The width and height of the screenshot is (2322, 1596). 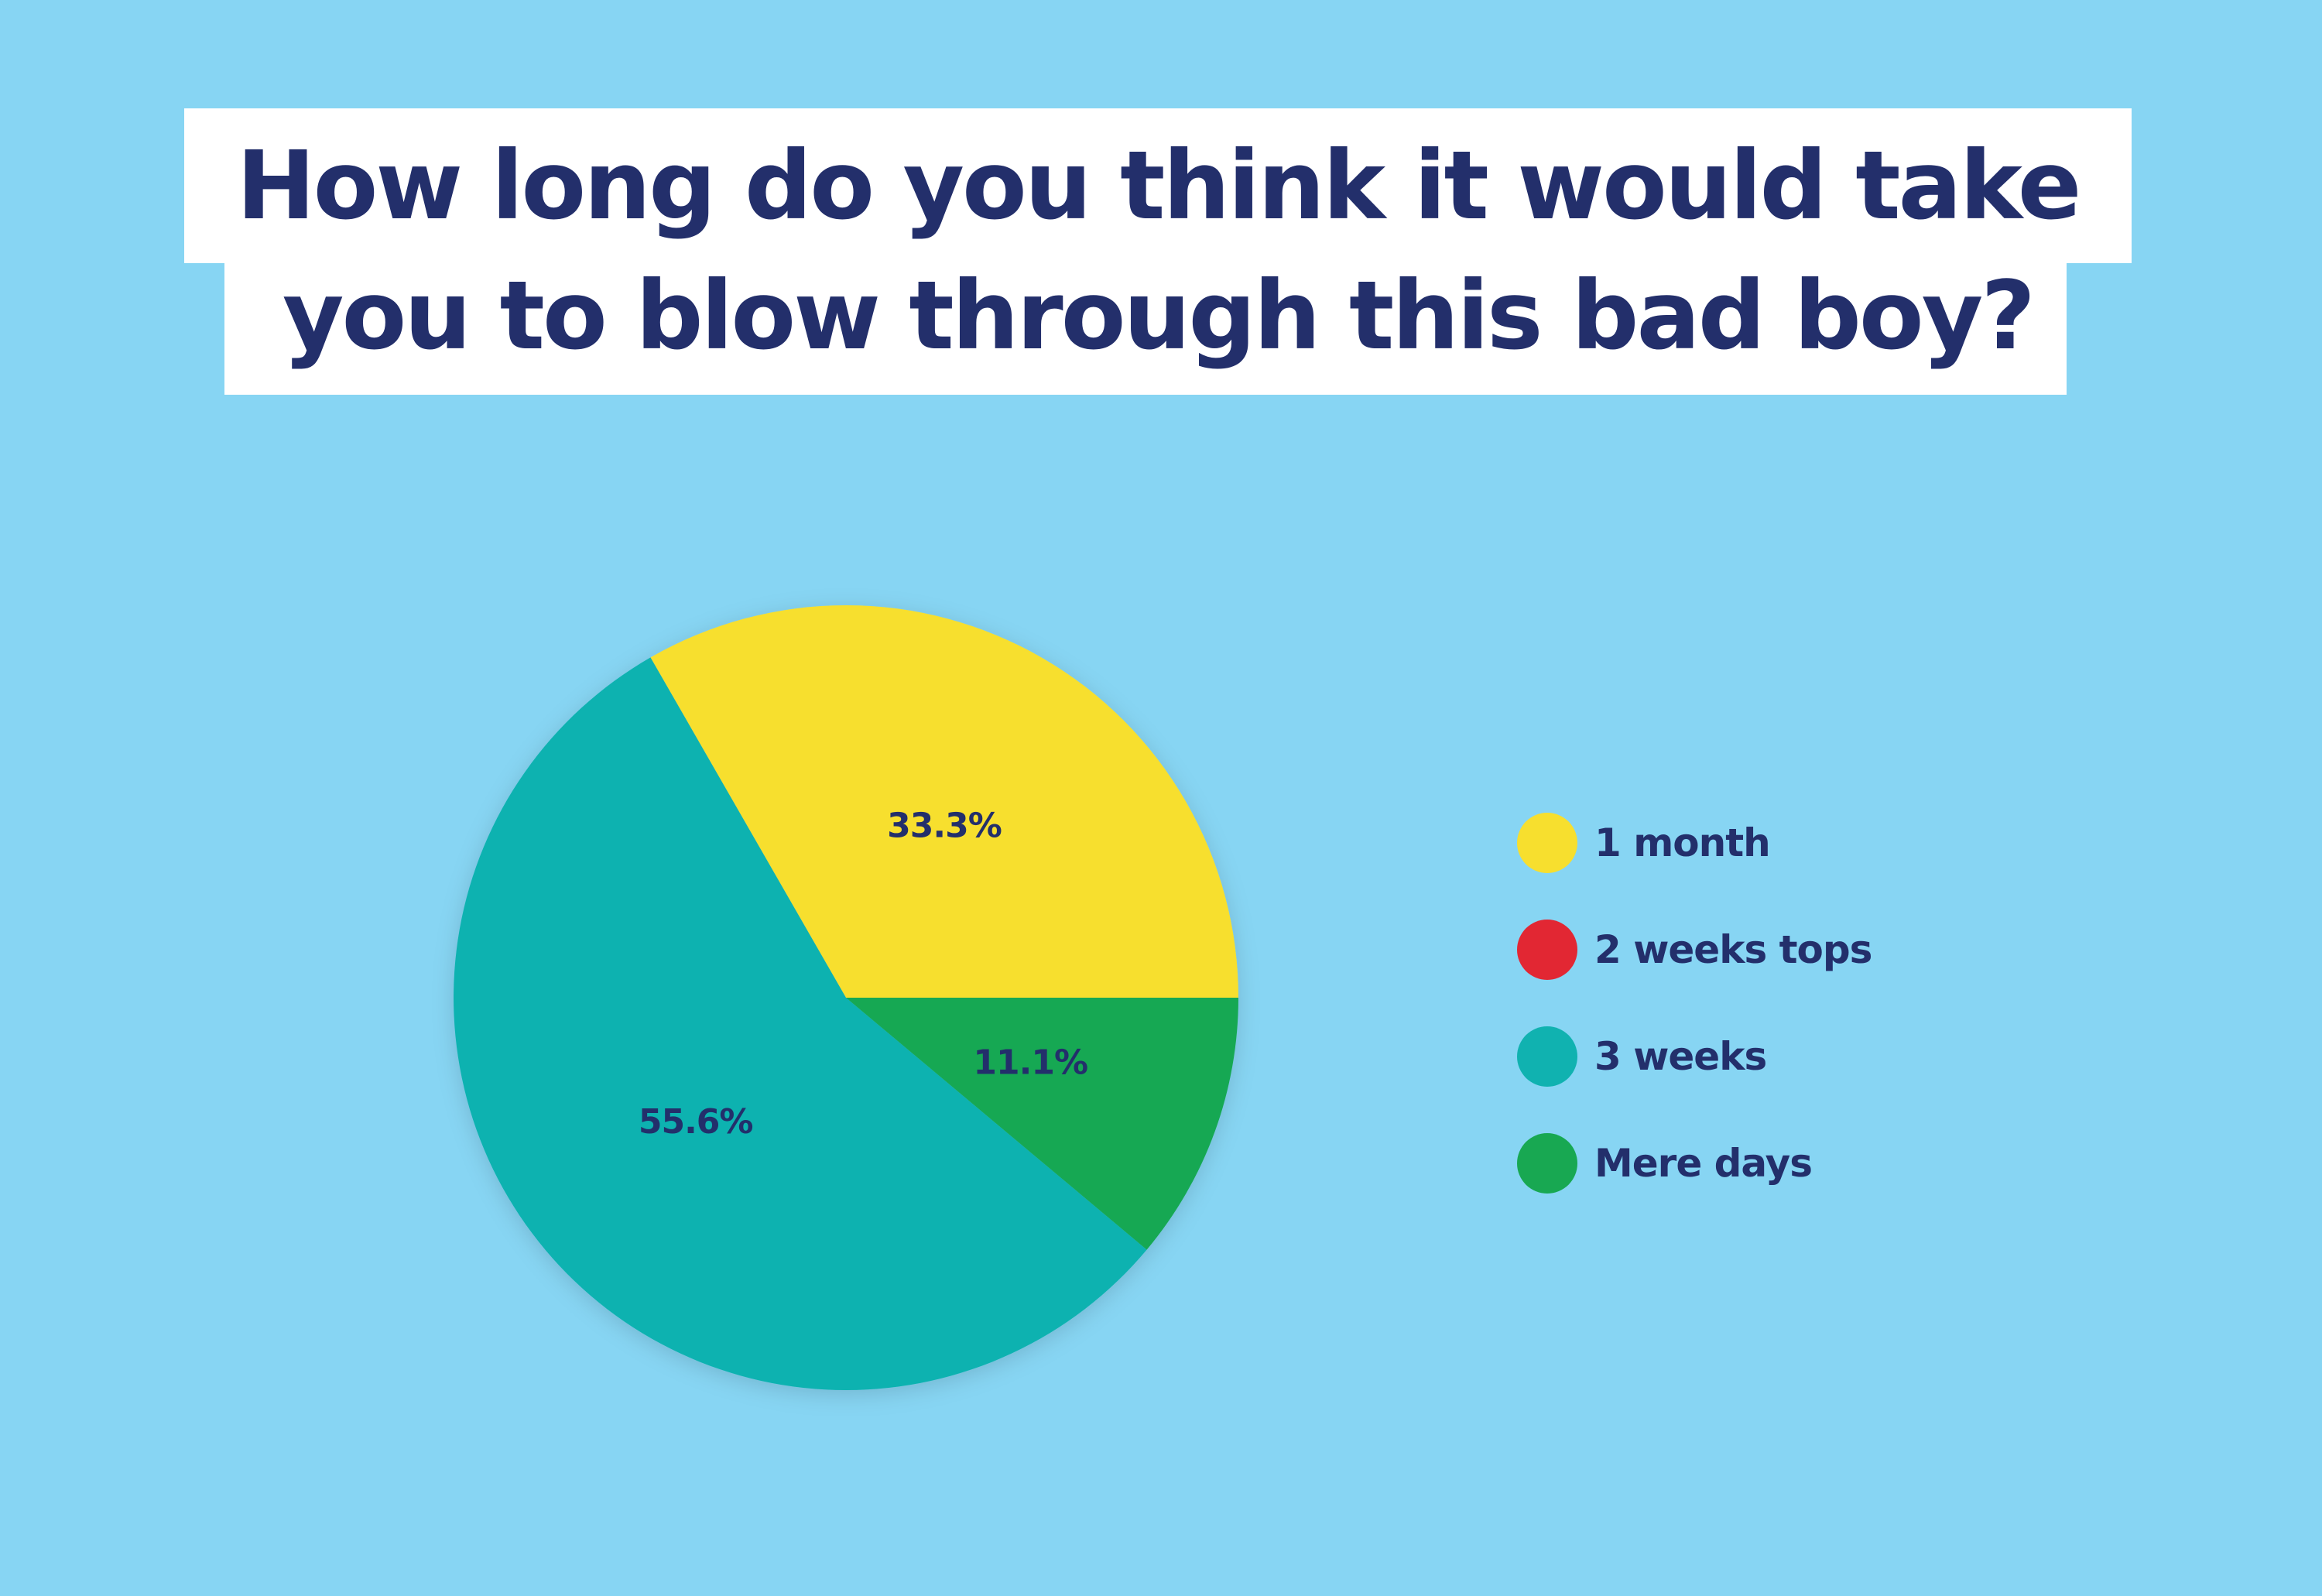 What do you see at coordinates (1030, 1063) in the screenshot?
I see `slice-label-mere-days: 11.1%` at bounding box center [1030, 1063].